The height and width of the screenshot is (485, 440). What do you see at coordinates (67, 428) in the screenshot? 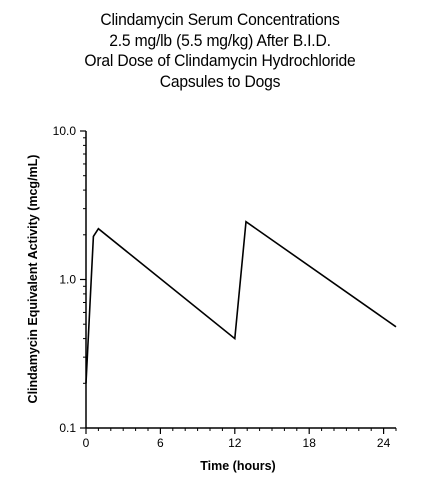
I see `y-tick-label: 0.1` at bounding box center [67, 428].